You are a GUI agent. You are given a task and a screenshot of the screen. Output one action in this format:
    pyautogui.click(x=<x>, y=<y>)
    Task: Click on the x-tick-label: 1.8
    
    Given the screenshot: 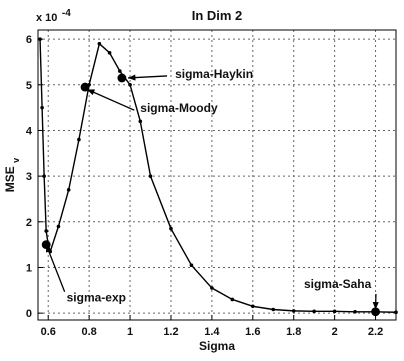 What is the action you would take?
    pyautogui.click(x=293, y=332)
    